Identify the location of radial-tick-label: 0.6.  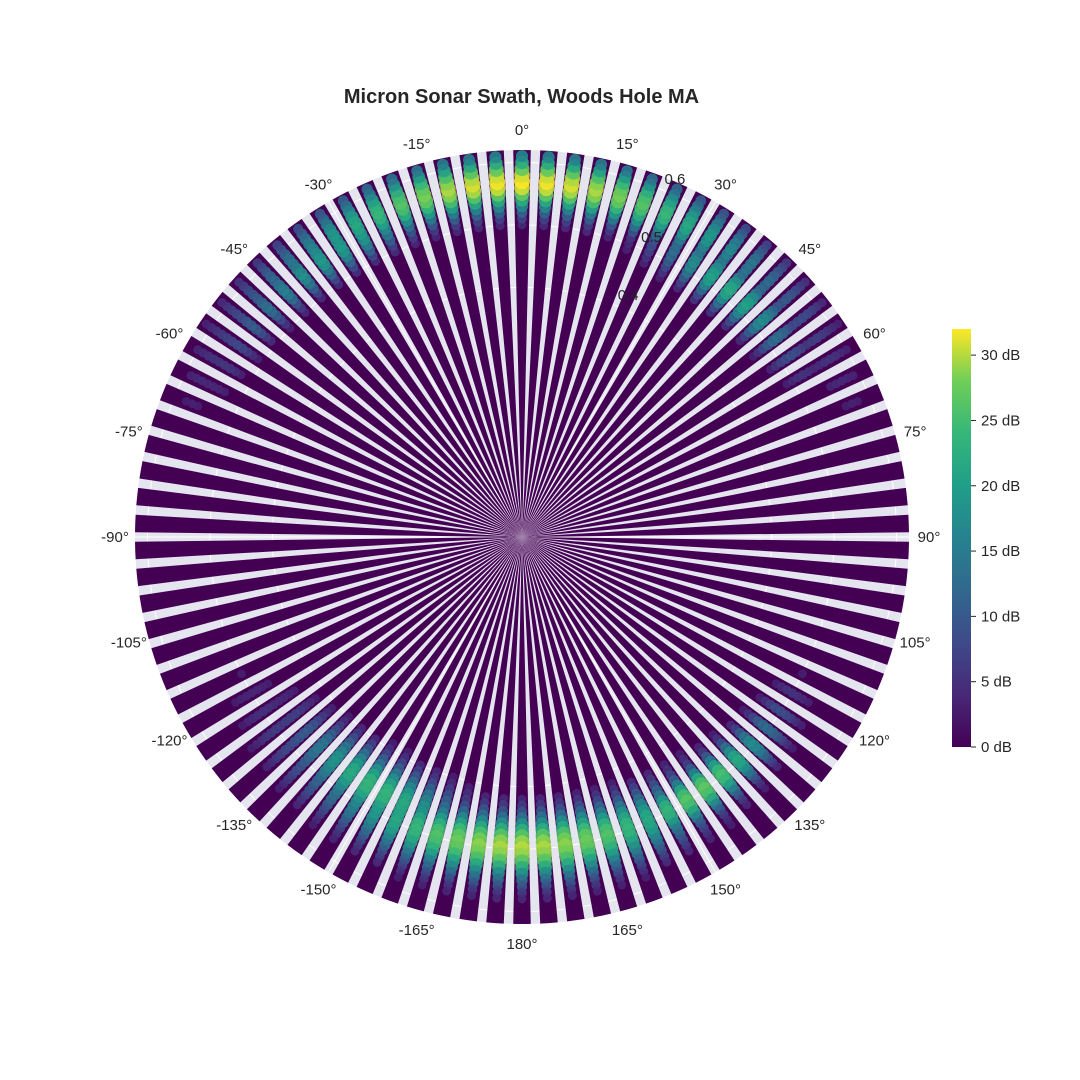
(675, 179).